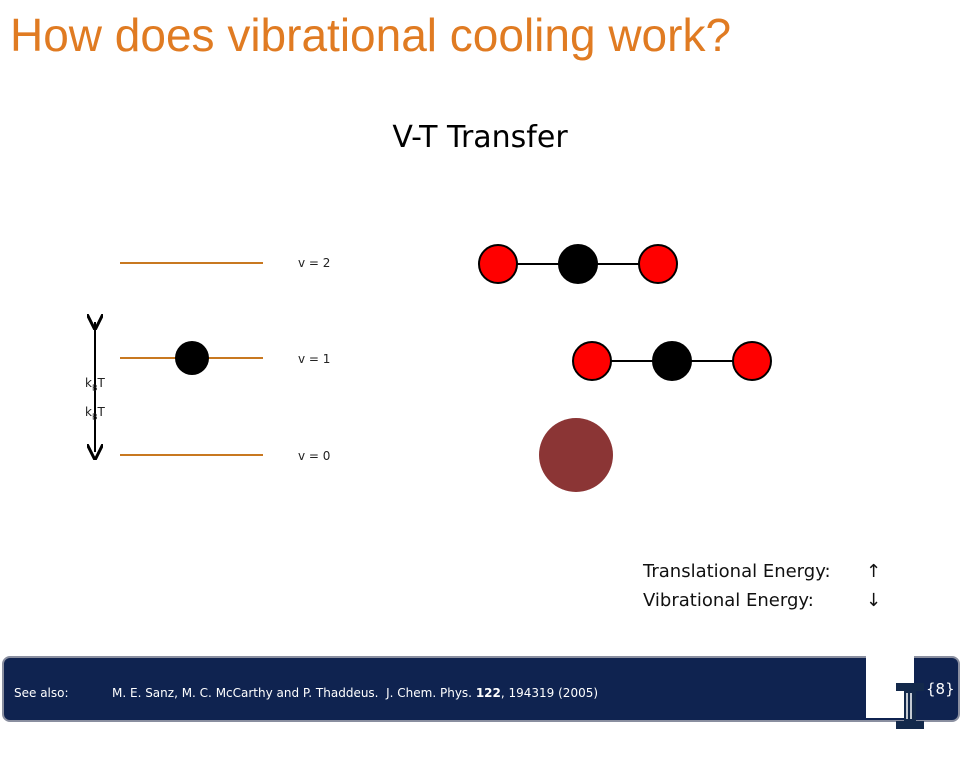 The width and height of the screenshot is (960, 760). What do you see at coordinates (874, 571) in the screenshot?
I see `energy-arrow: ↑` at bounding box center [874, 571].